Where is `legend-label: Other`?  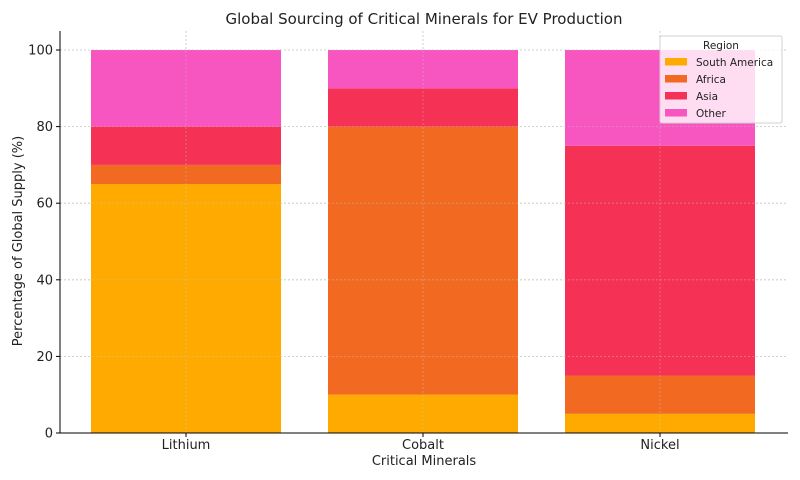 legend-label: Other is located at coordinates (711, 114).